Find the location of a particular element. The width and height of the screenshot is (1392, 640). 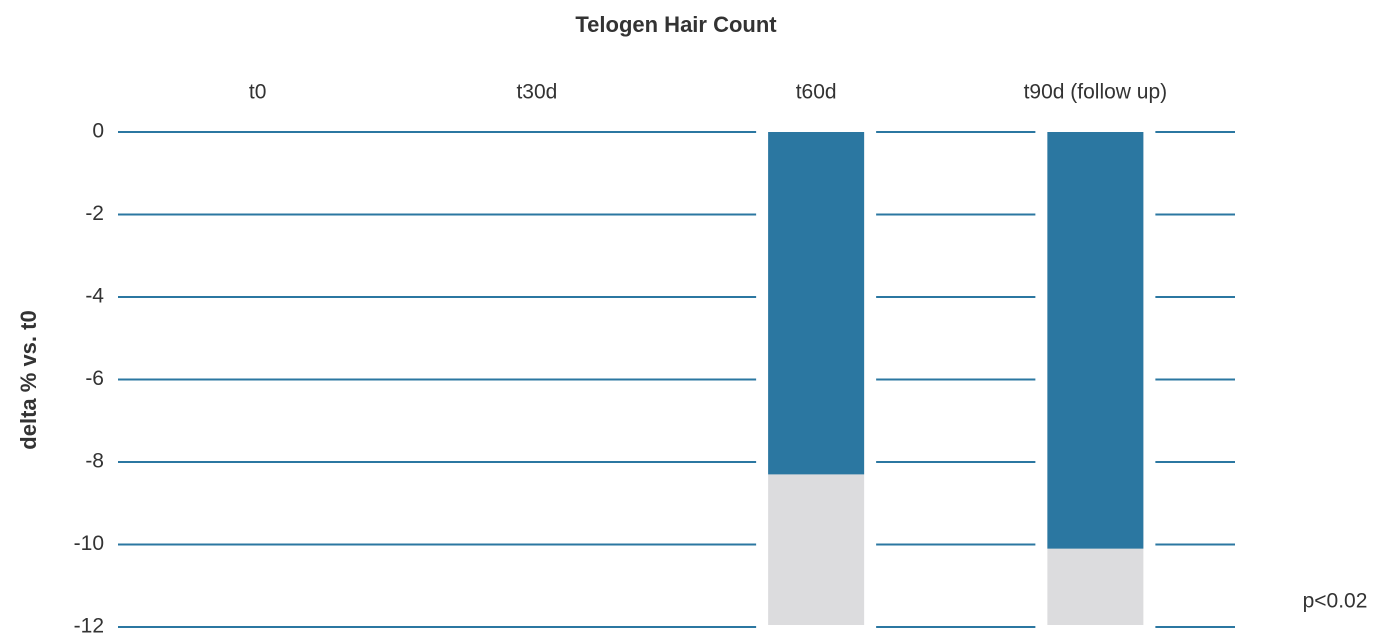

y-tick-label: 0 is located at coordinates (98, 131).